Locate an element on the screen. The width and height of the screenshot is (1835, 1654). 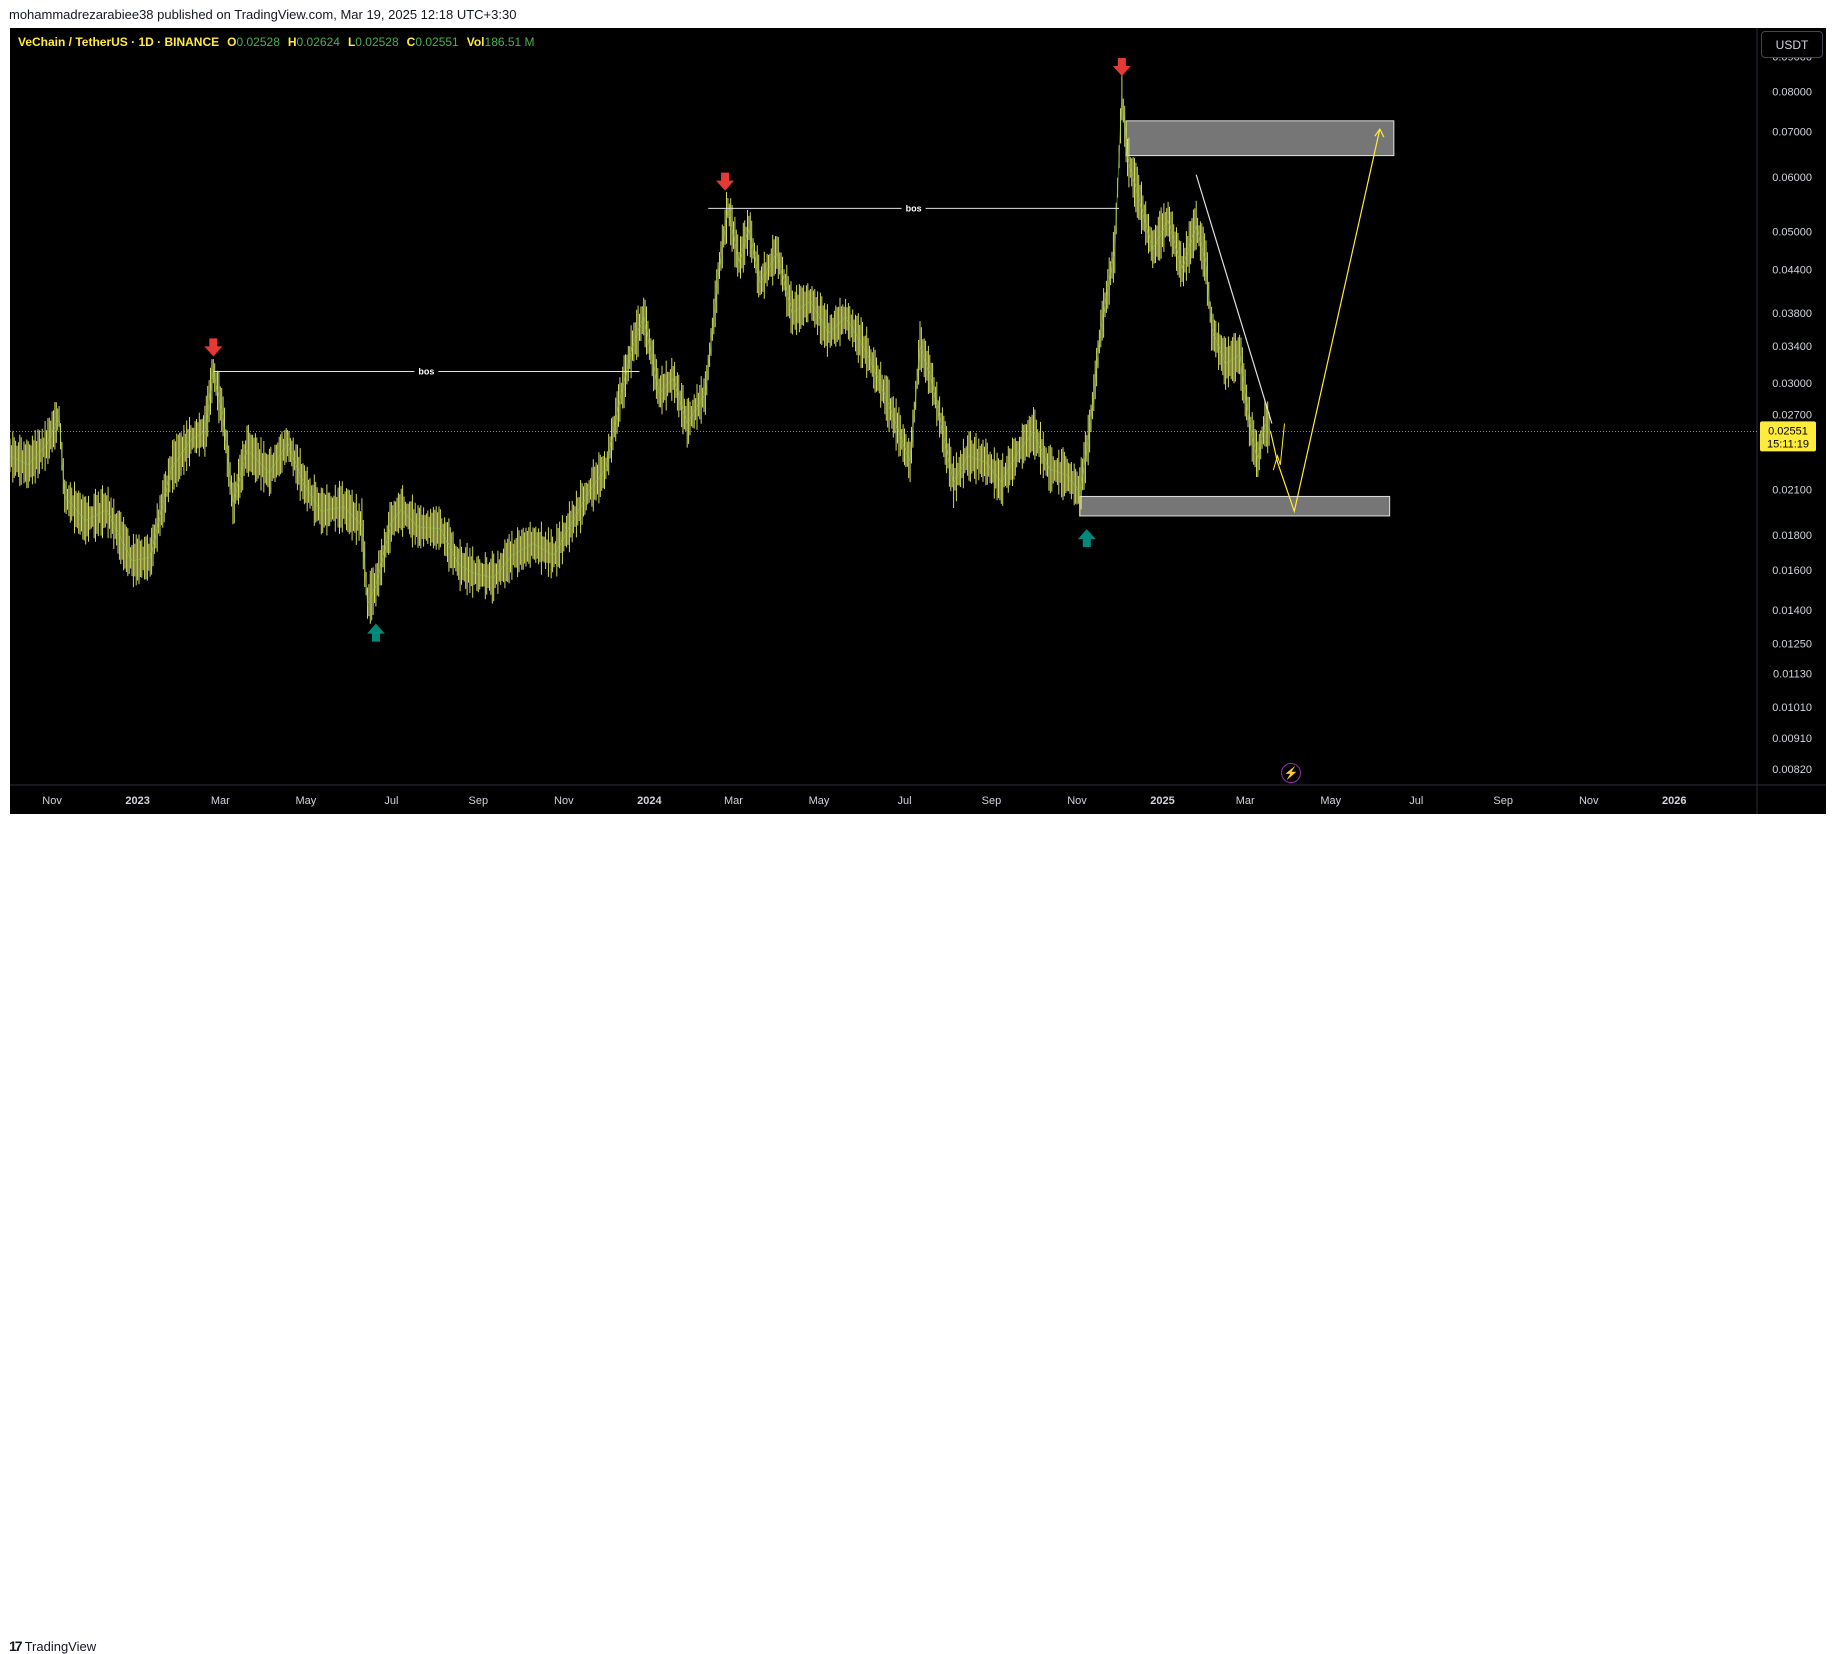
y-tick-label: 0.03800 is located at coordinates (1792, 314).